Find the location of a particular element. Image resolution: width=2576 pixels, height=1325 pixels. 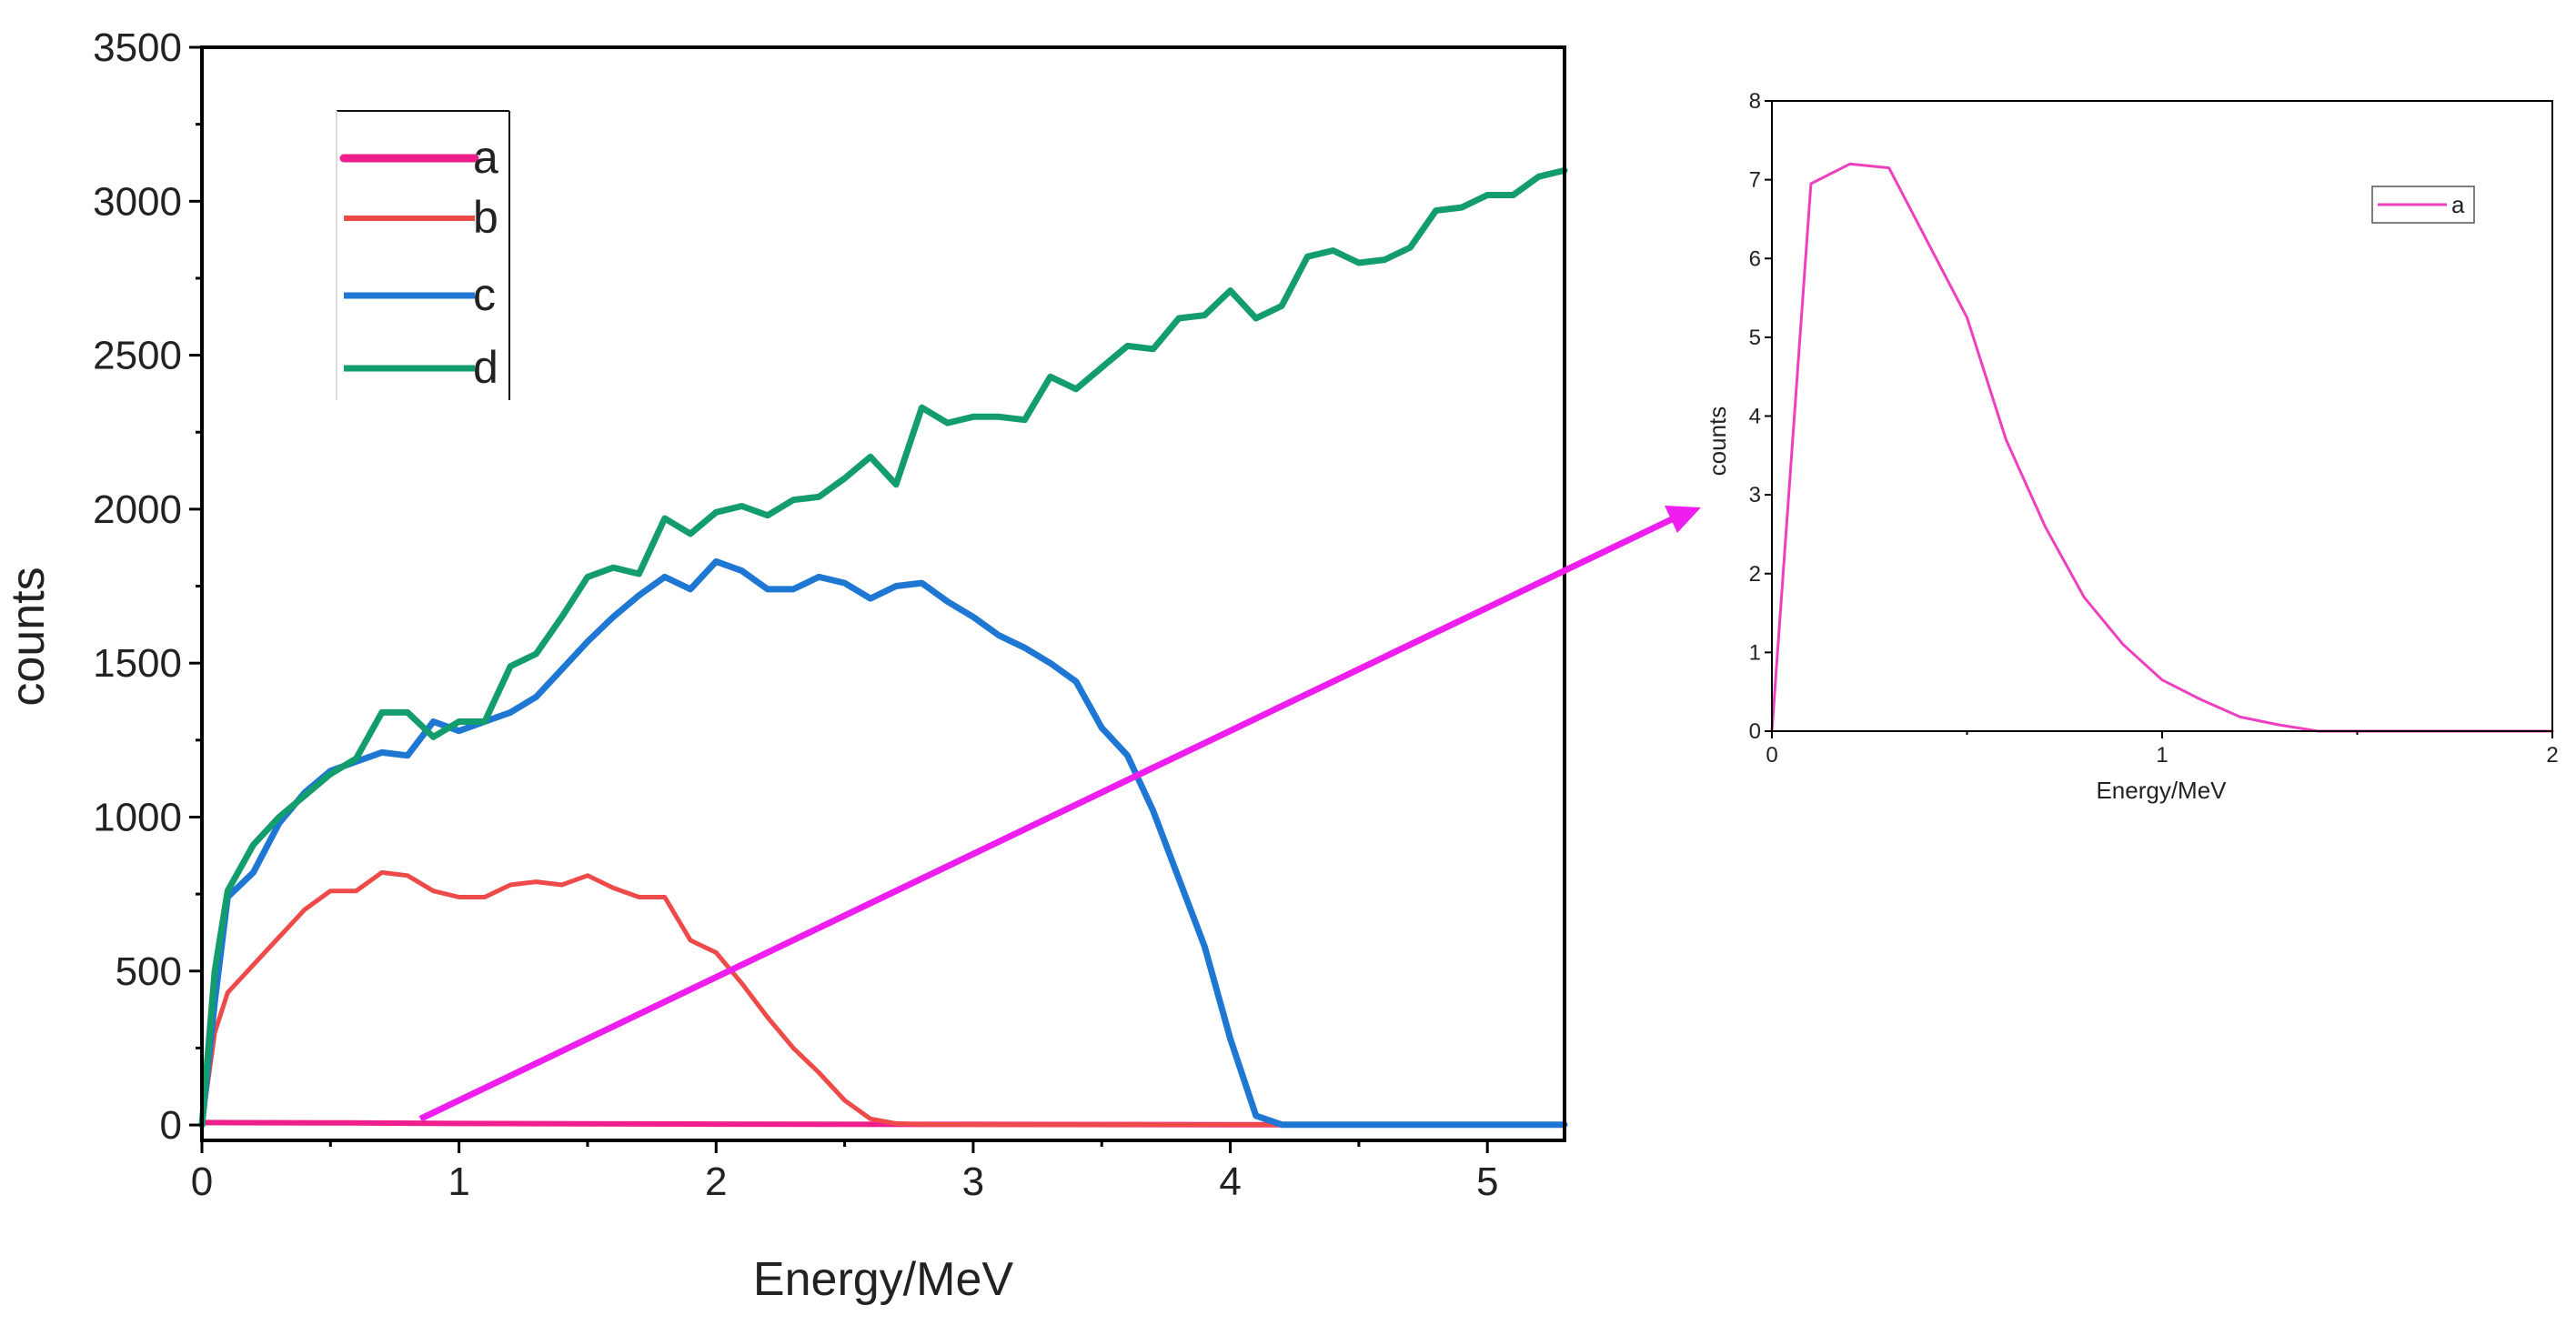

main-series-b-line is located at coordinates (741, 998).